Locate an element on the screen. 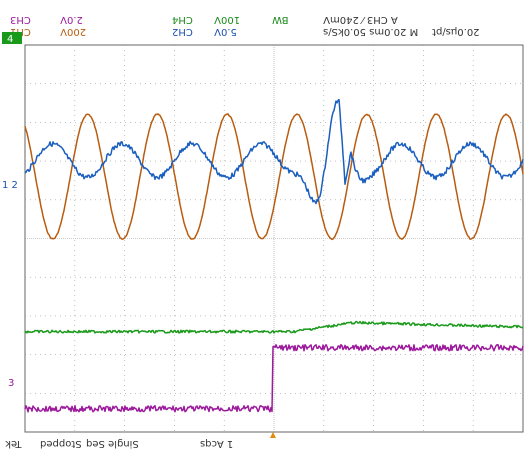 This screenshot has height=452, width=525. status-readout: Tek Stopped Single Seq 1 Acqs is located at coordinates (119, 443).